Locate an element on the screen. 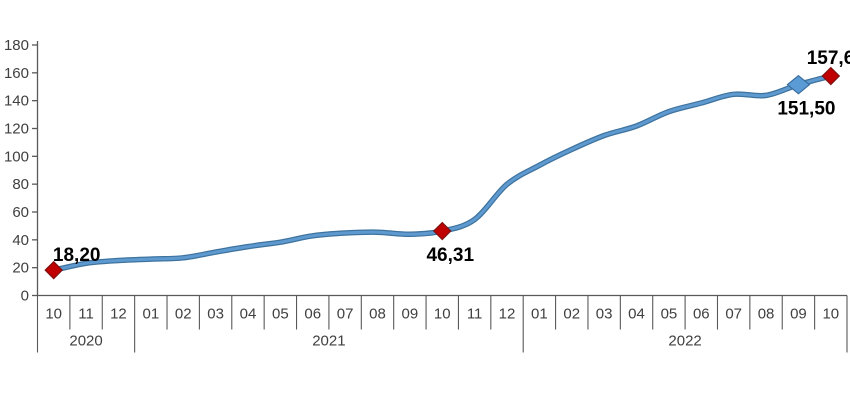  y-tick-label: 20 is located at coordinates (20, 268).